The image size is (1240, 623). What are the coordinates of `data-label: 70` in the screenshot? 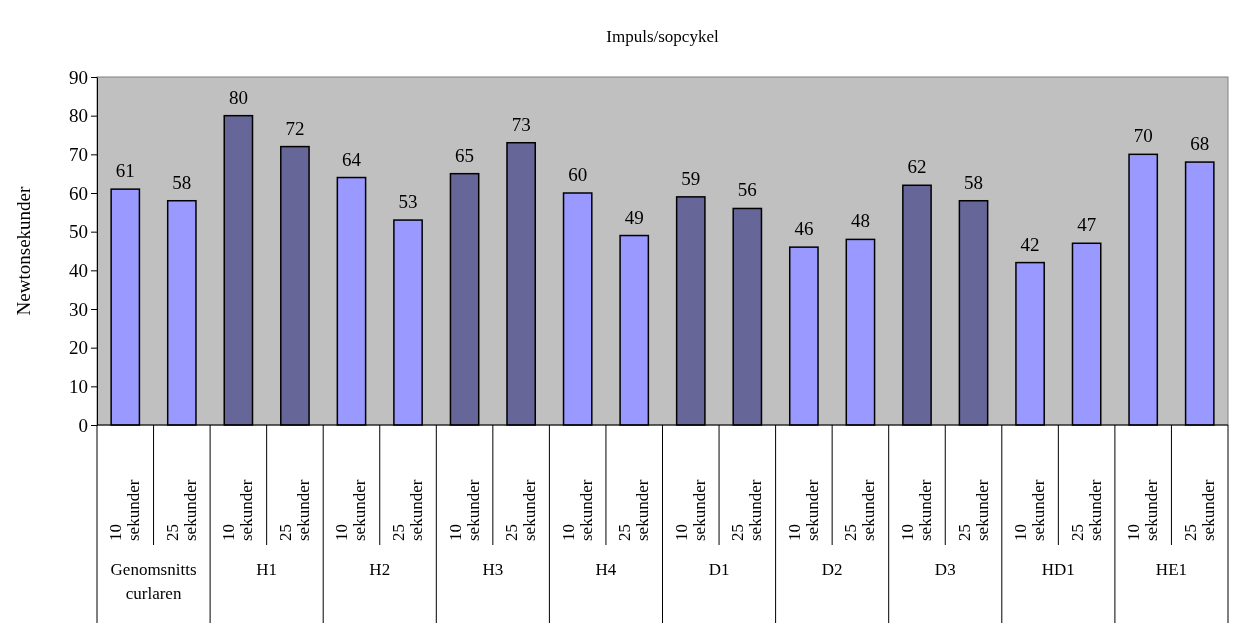 It's located at (1143, 136).